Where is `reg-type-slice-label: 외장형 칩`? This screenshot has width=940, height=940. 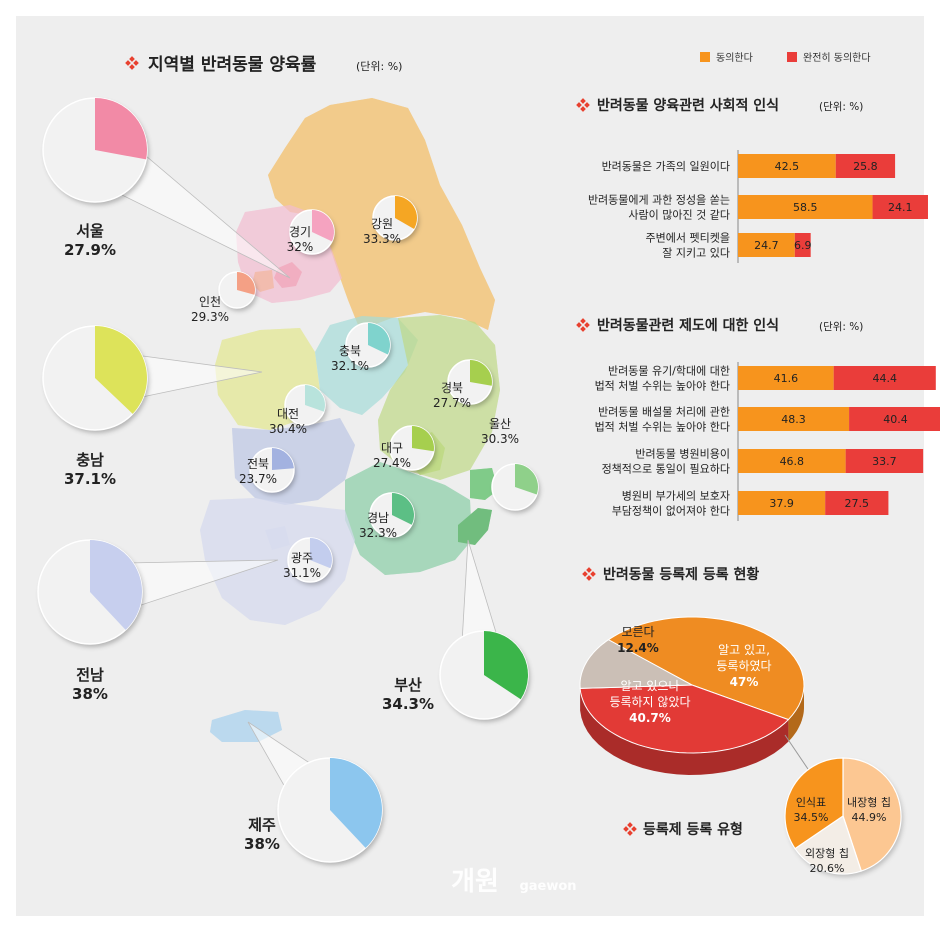
reg-type-slice-label: 외장형 칩 is located at coordinates (827, 853).